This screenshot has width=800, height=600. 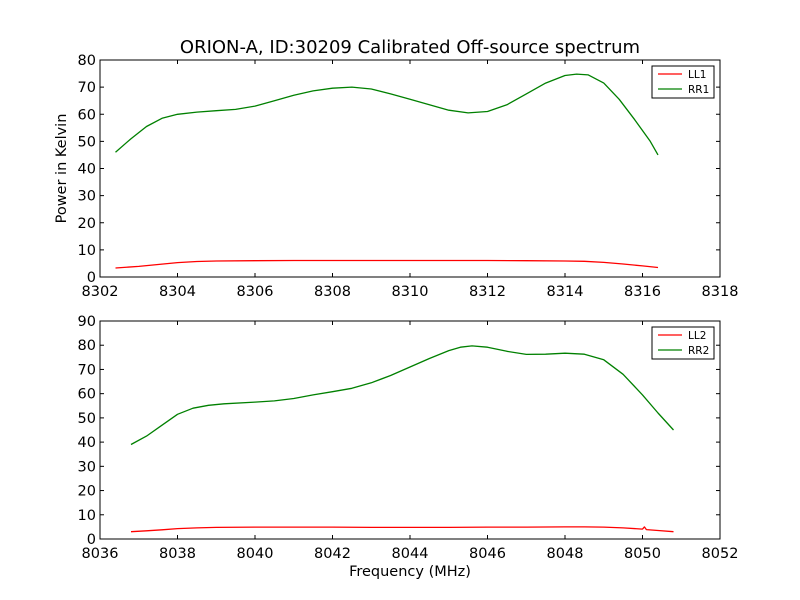 I want to click on bottom-x-tick-label: 8046, so click(x=487, y=554).